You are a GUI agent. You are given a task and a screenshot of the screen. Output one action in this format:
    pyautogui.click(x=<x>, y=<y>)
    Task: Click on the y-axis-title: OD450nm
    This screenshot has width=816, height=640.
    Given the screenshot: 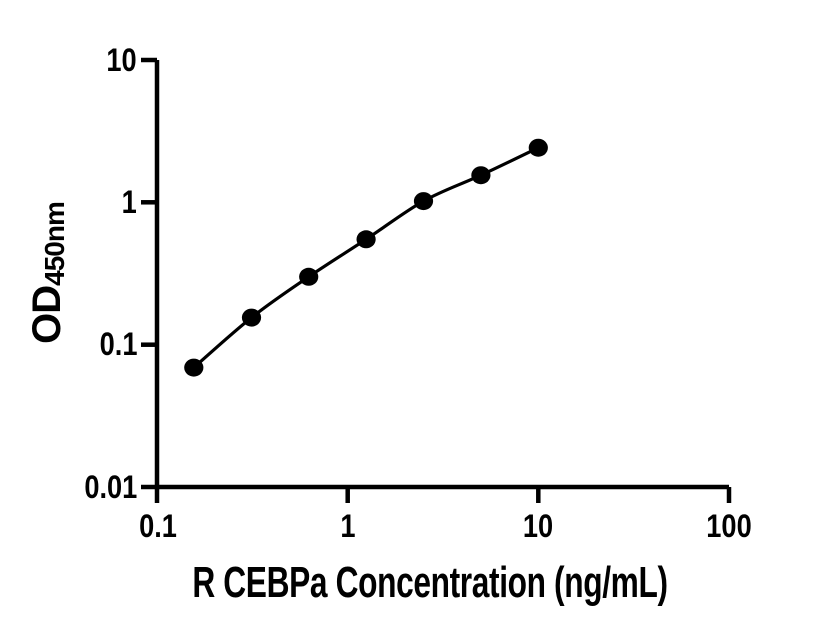 What is the action you would take?
    pyautogui.click(x=47, y=273)
    